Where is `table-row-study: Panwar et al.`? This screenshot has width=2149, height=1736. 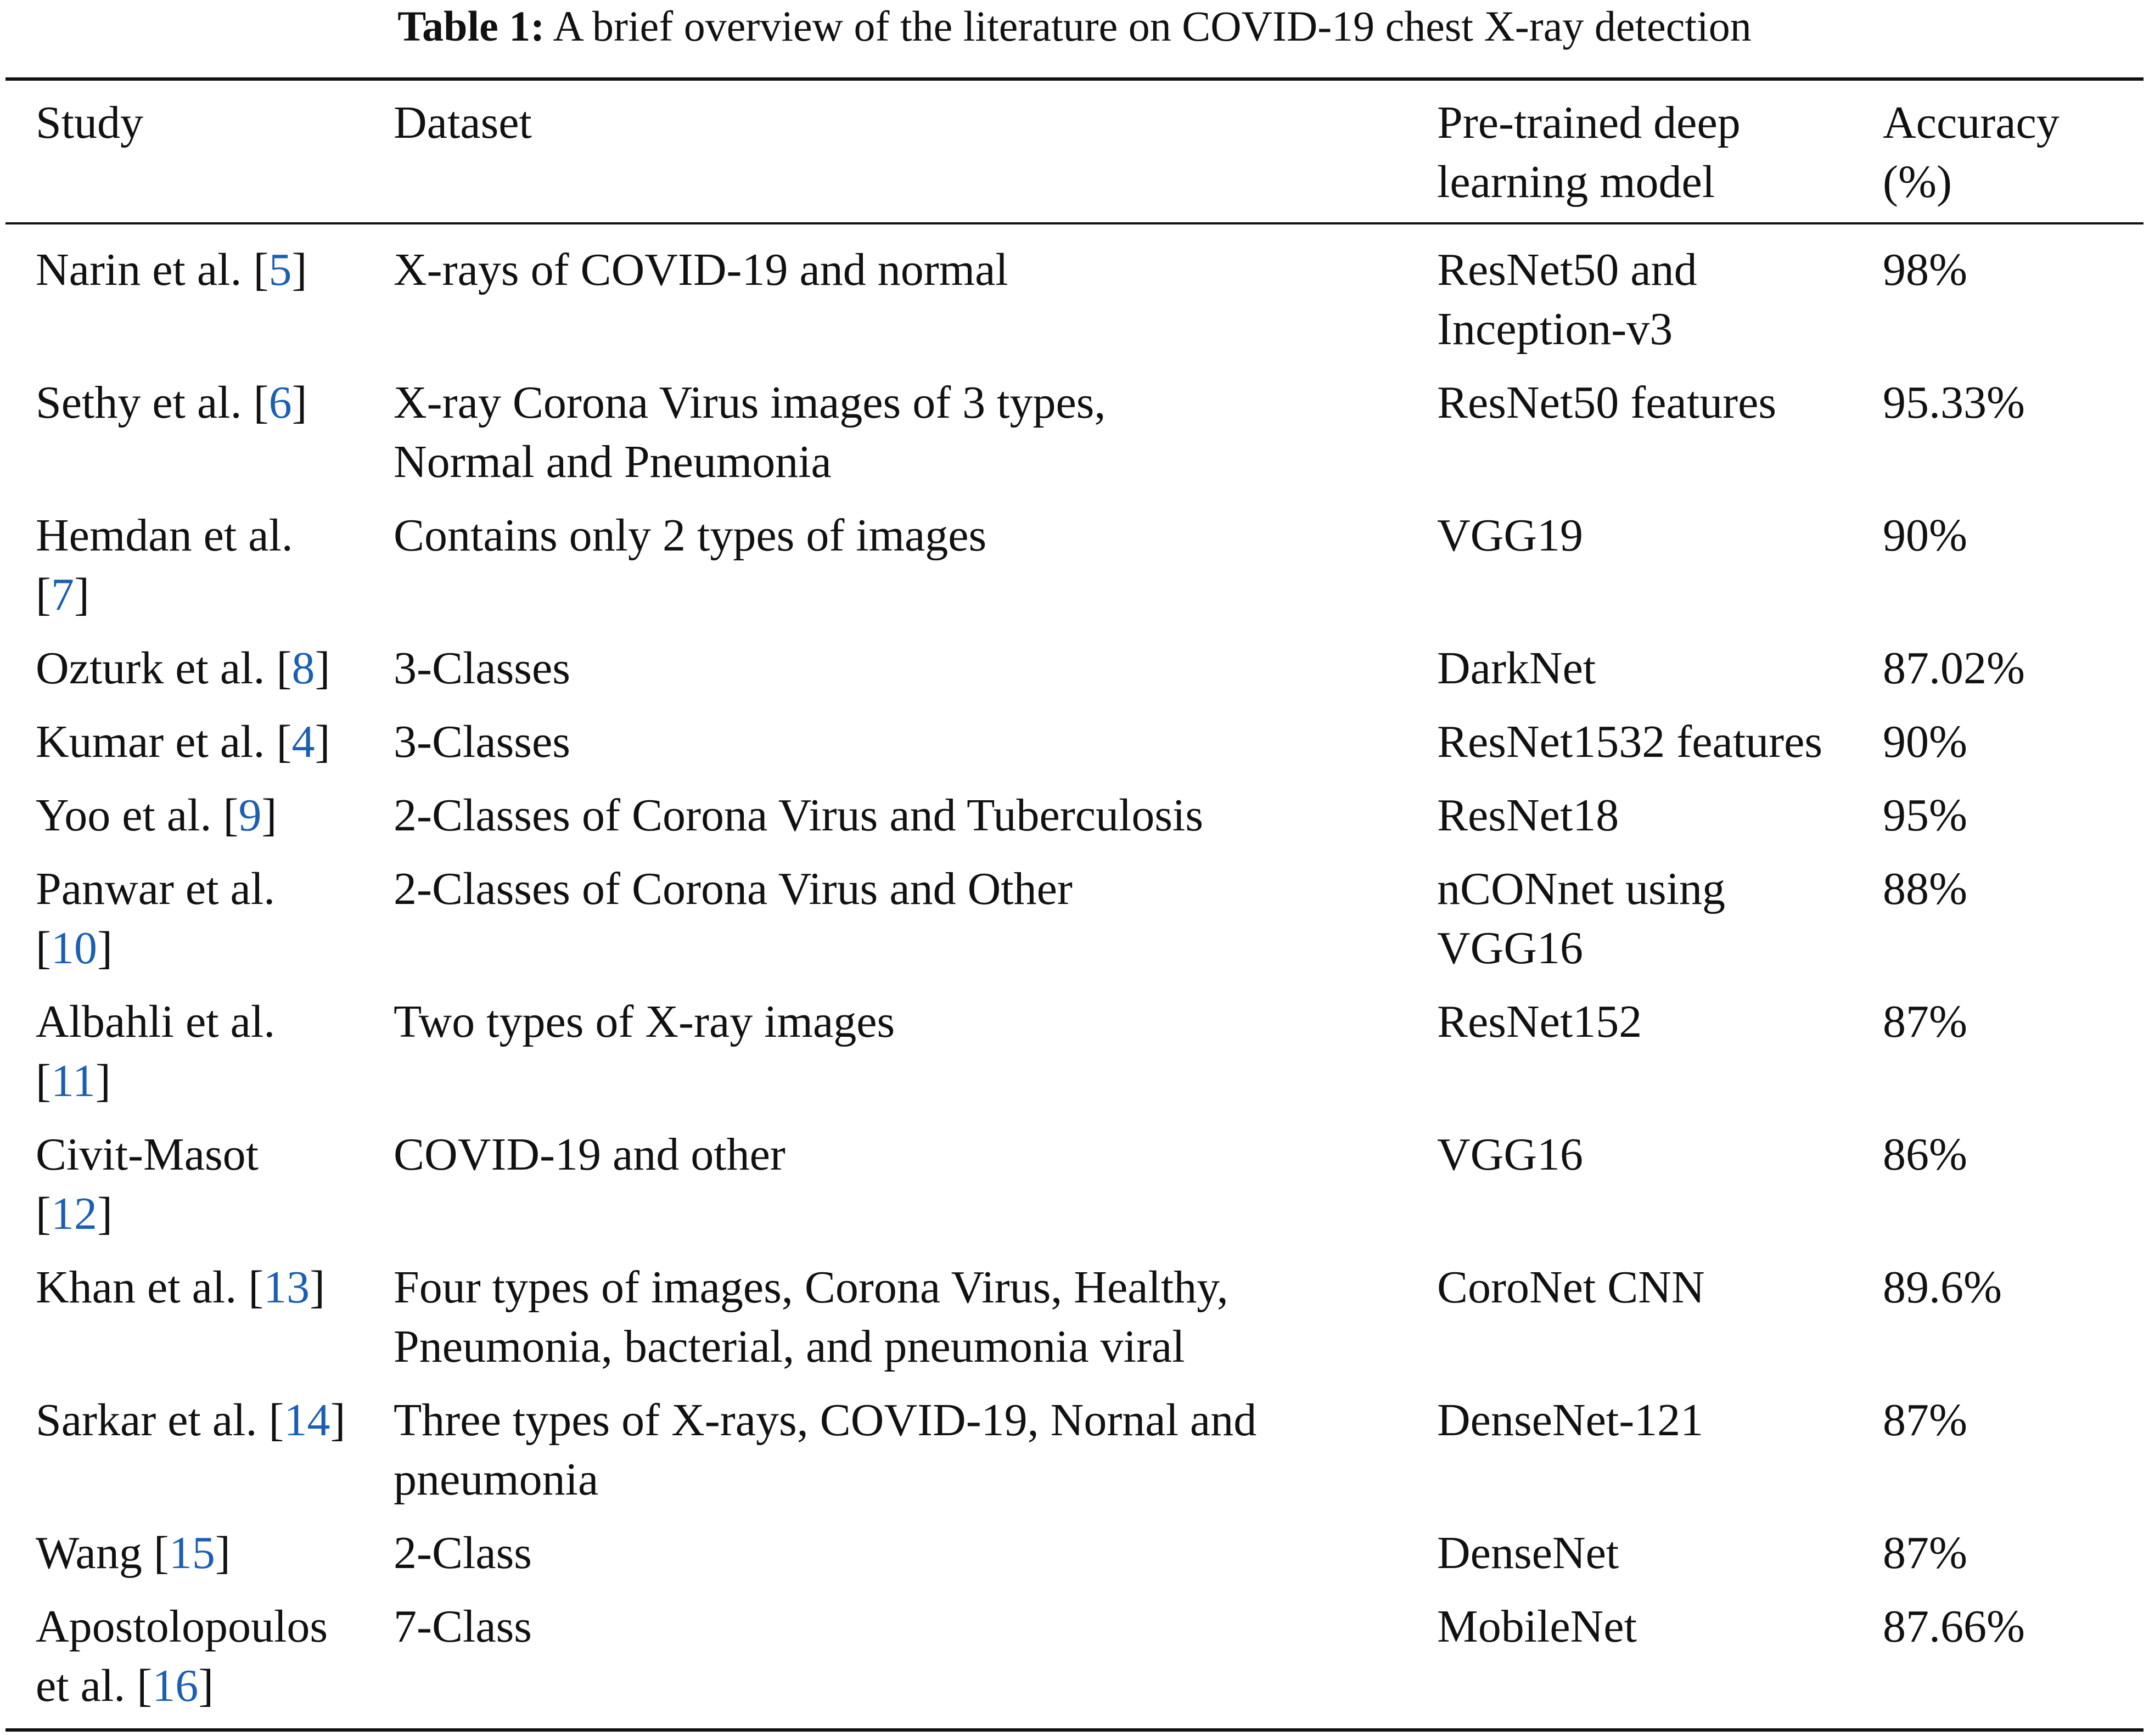
table-row-study: Panwar et al. is located at coordinates (156, 888).